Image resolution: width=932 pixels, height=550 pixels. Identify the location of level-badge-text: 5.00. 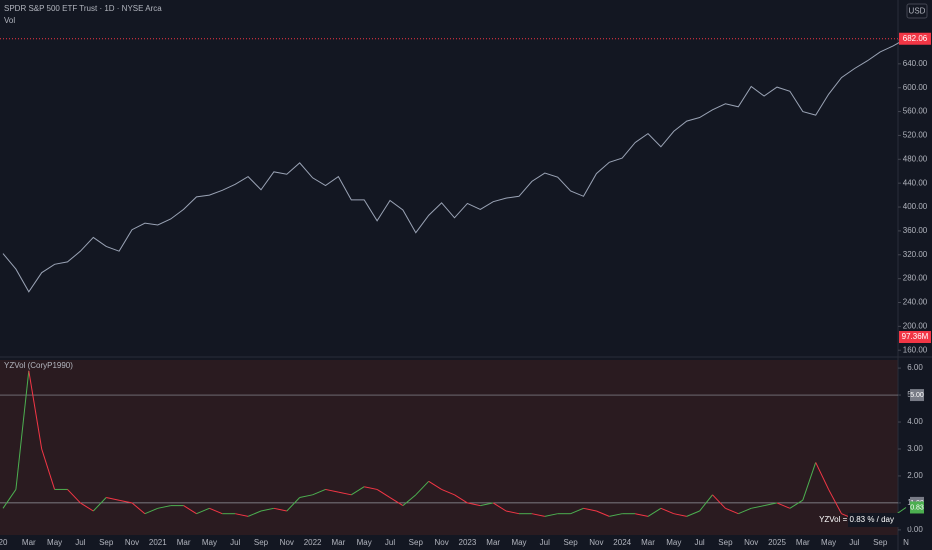
(917, 395).